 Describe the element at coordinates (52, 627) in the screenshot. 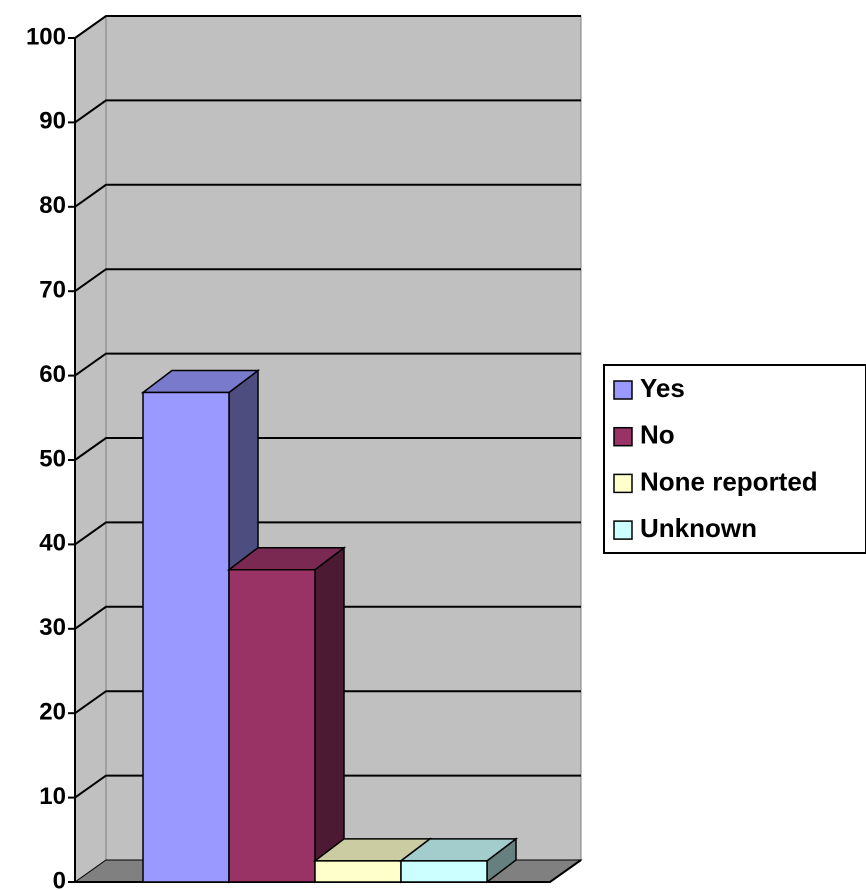

I see `y-tick-label: 30` at that location.